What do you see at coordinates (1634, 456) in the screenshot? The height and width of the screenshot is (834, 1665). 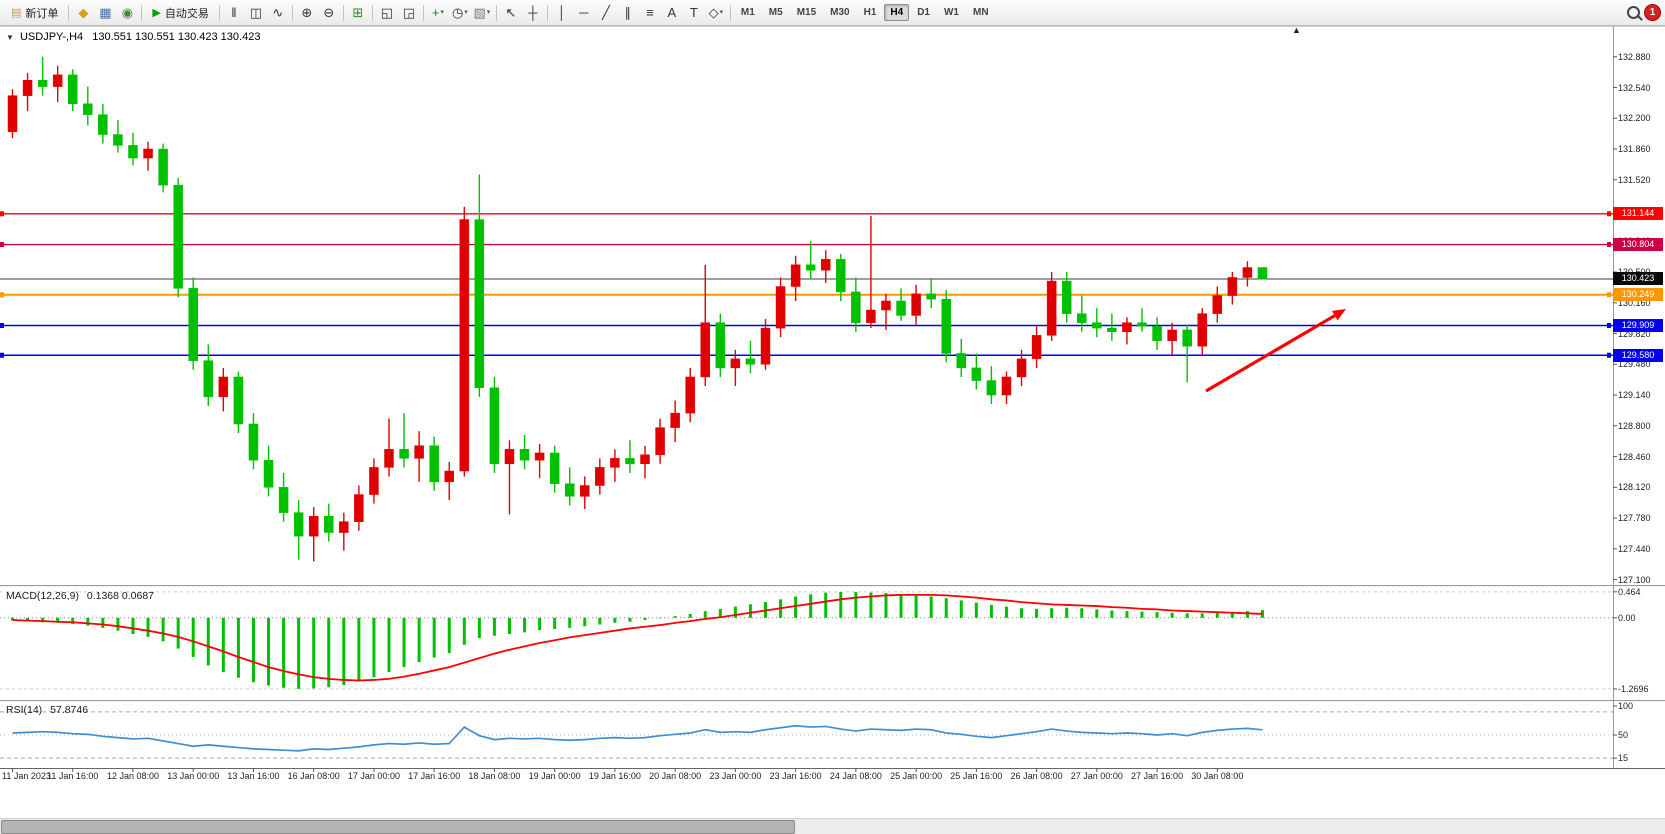 I see `price-tick-label: 128.460` at bounding box center [1634, 456].